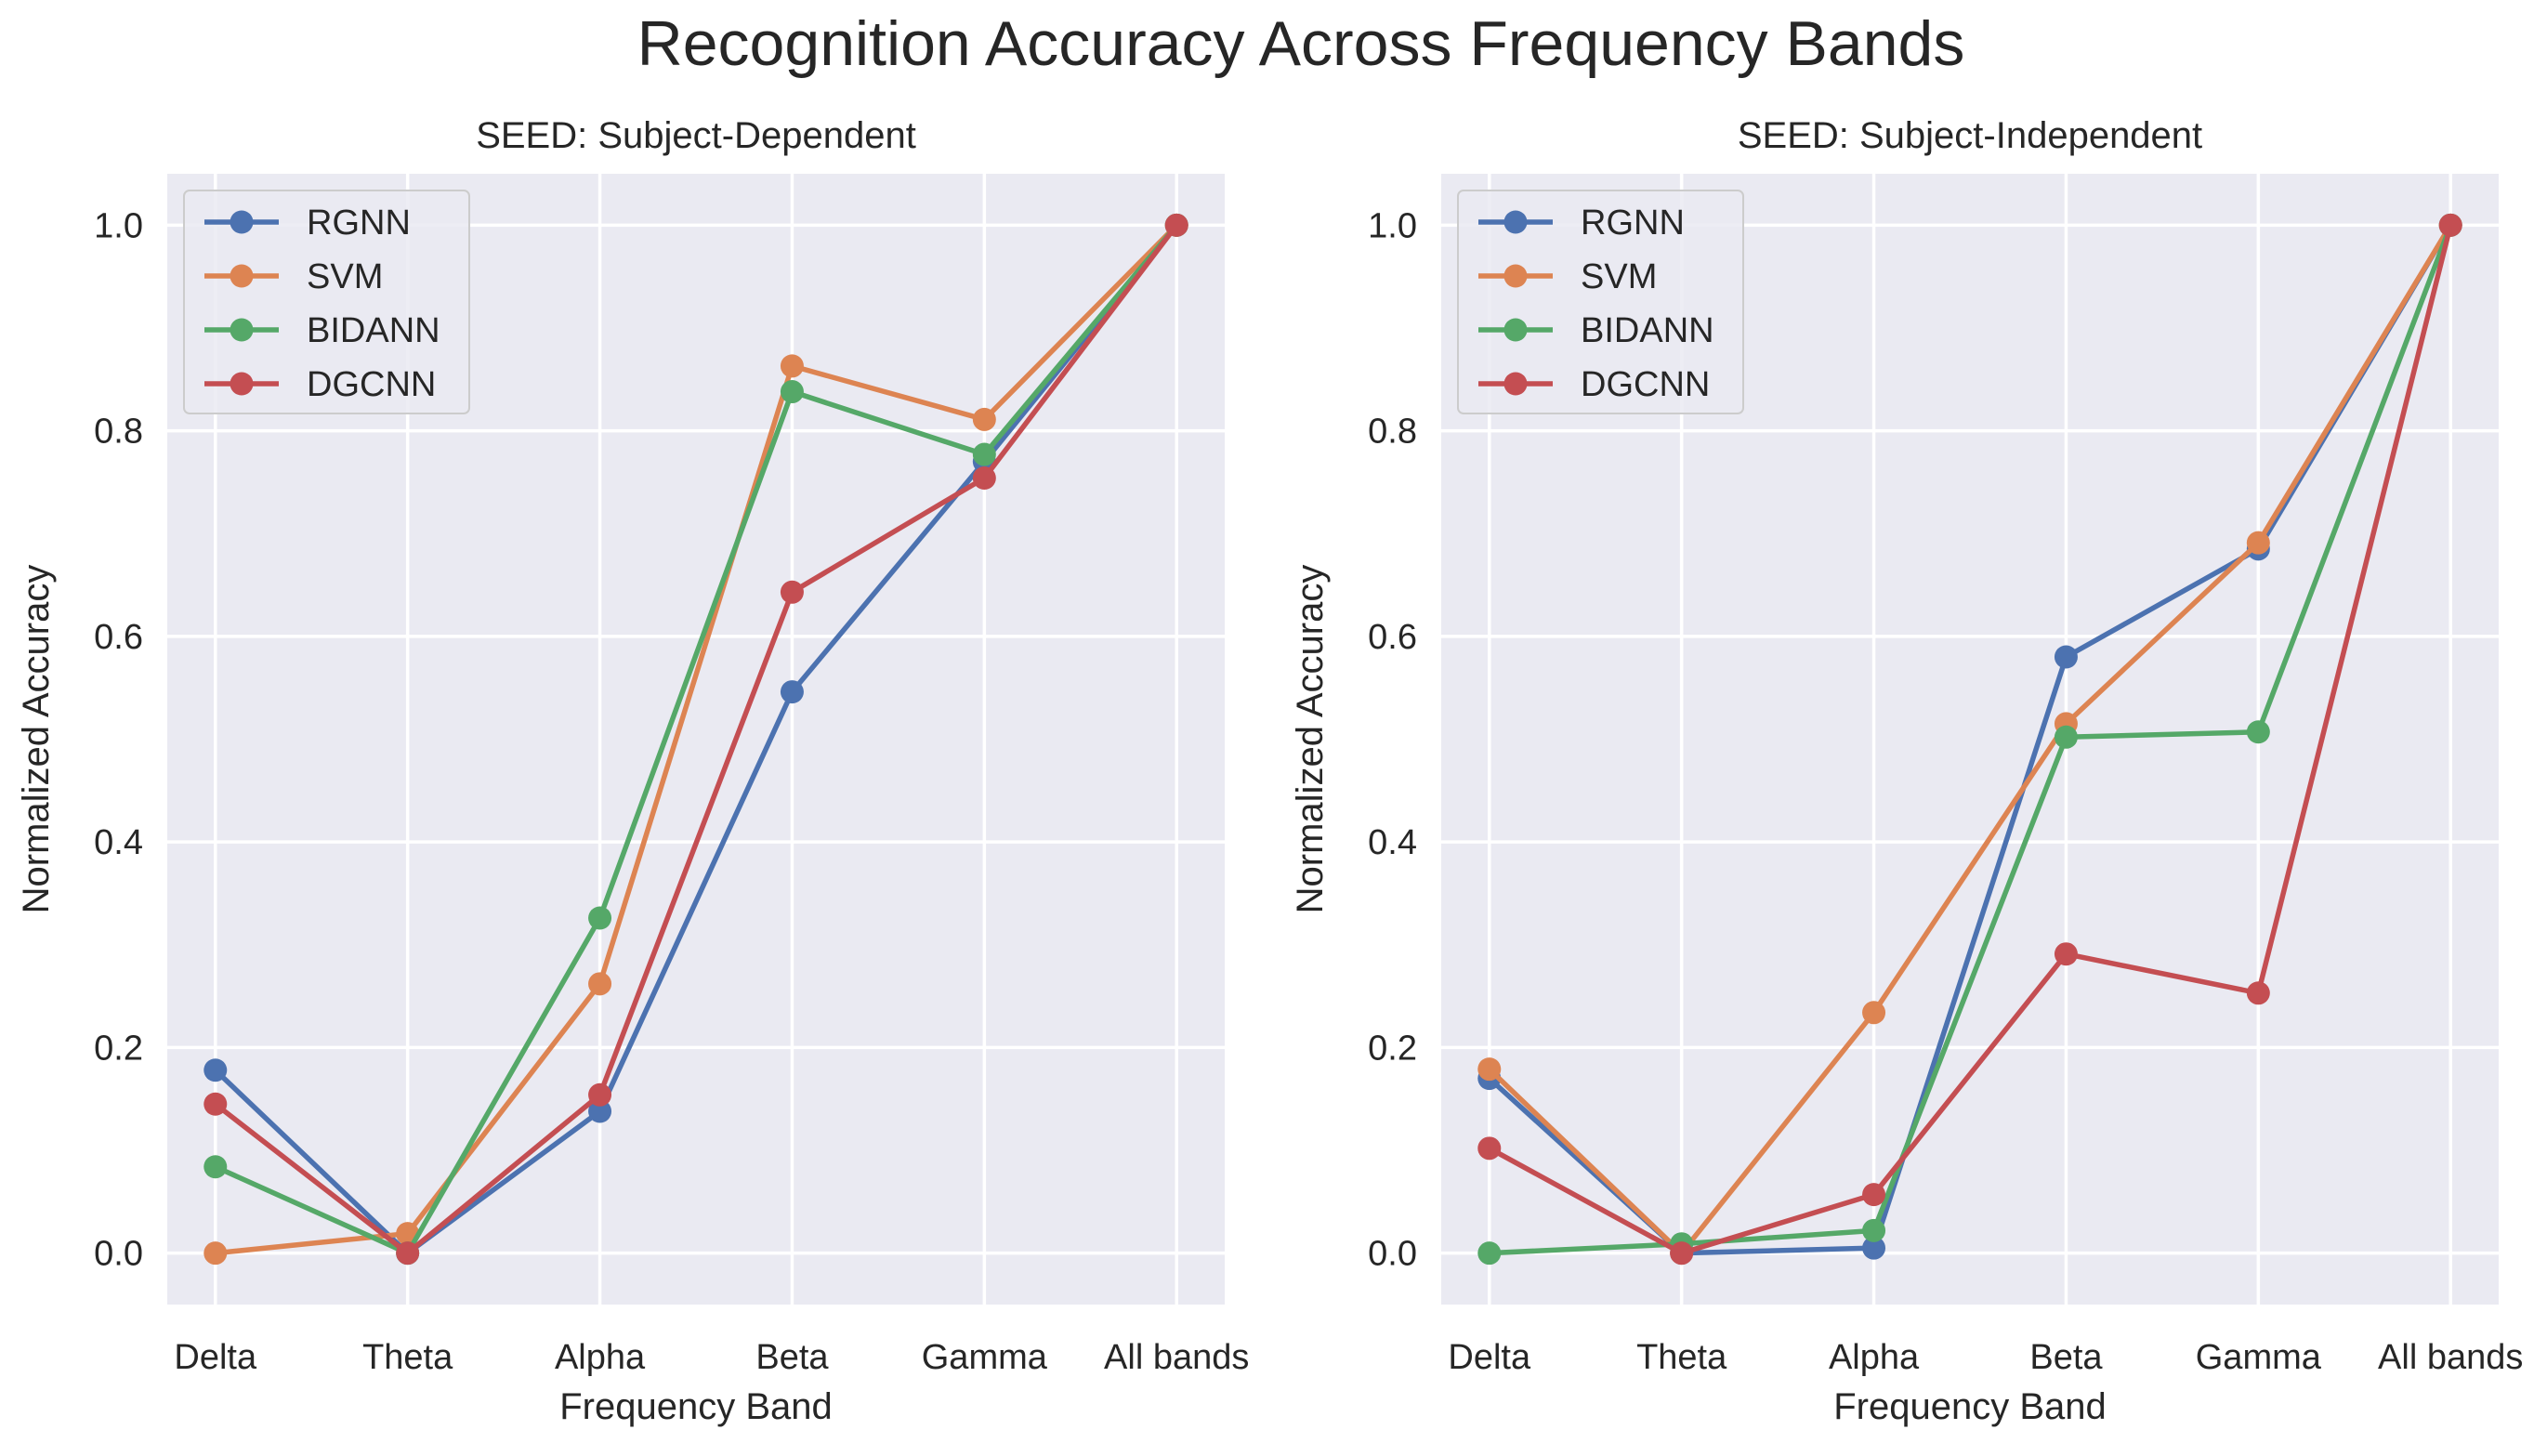 The width and height of the screenshot is (2547, 1456). Describe the element at coordinates (1619, 276) in the screenshot. I see `legend-label: SVM` at that location.